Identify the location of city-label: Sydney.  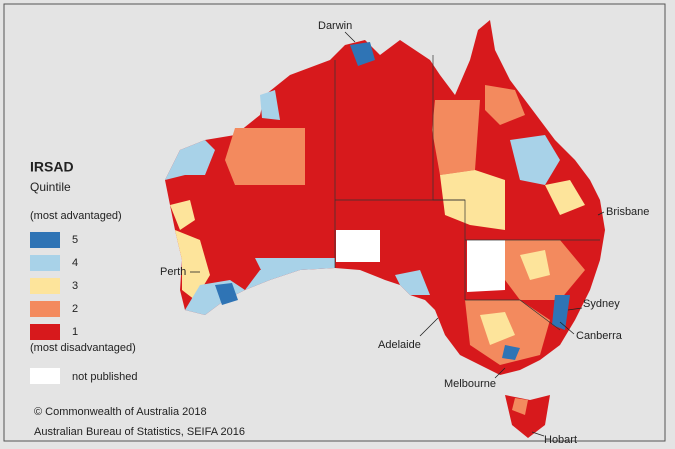
(601, 304).